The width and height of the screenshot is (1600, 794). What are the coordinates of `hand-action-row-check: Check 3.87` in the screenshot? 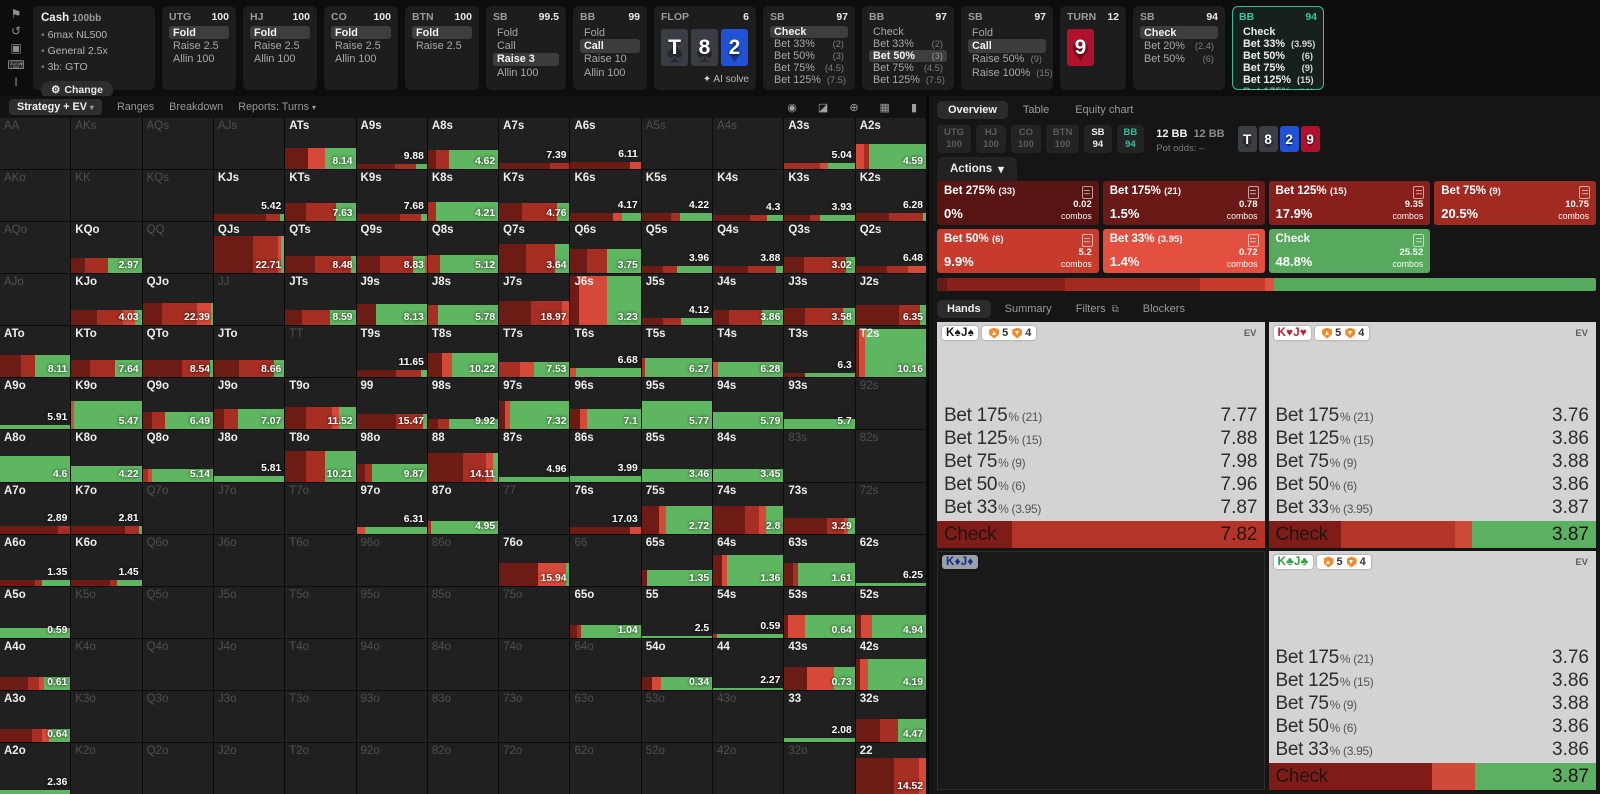 It's located at (1432, 534).